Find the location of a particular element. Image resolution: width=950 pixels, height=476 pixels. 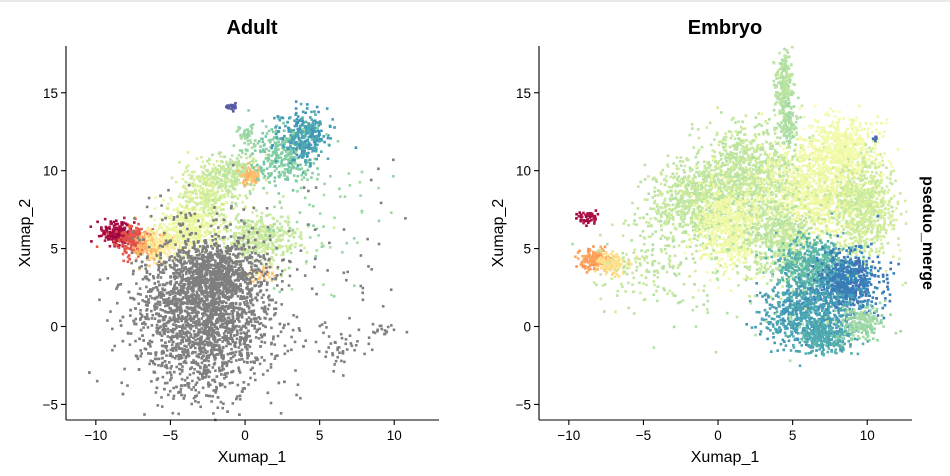

panel-title: Adult is located at coordinates (251, 28).